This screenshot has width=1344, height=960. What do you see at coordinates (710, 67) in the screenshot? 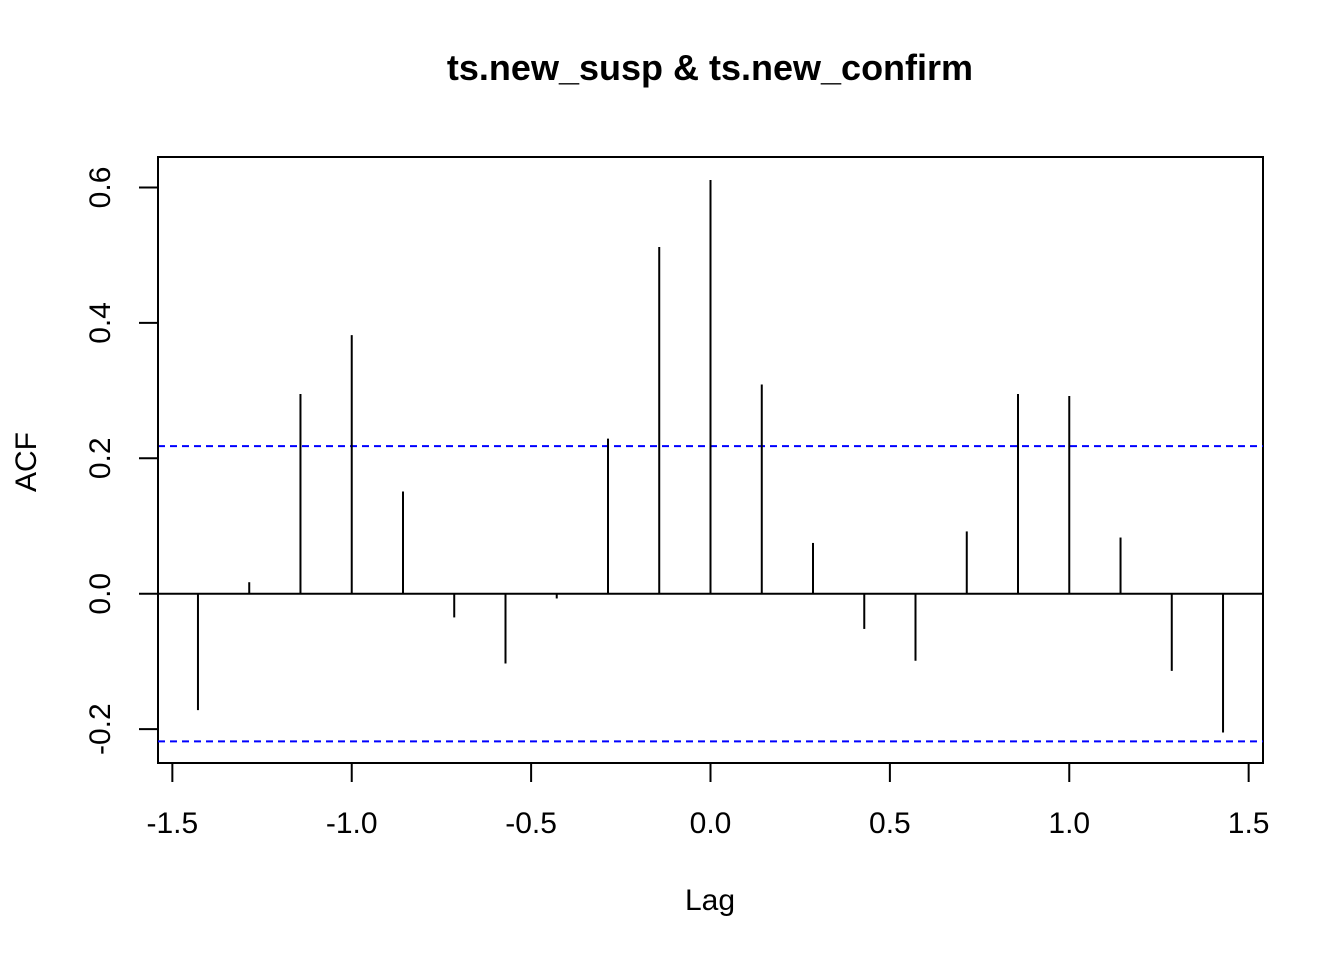
I see `chart-title: ts.new_susp & ts.new_confirm` at bounding box center [710, 67].